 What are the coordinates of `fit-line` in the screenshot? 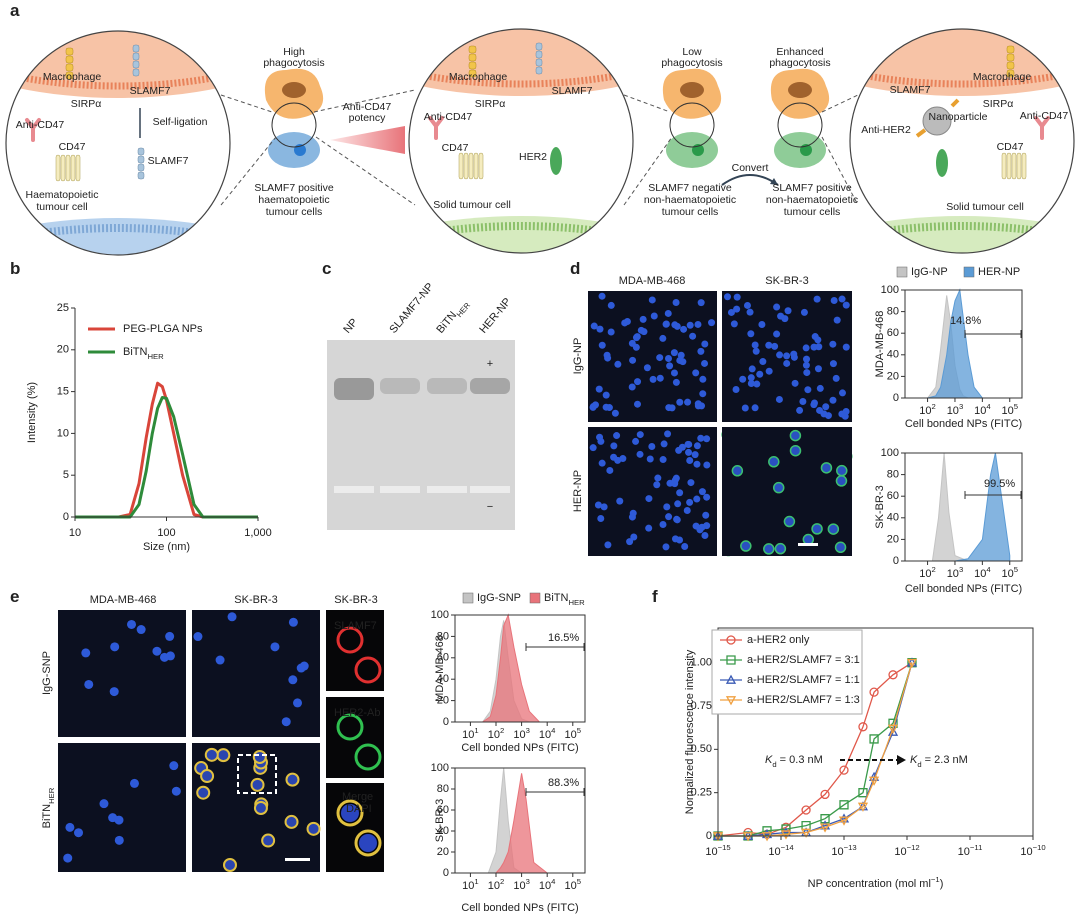 It's located at (815, 749).